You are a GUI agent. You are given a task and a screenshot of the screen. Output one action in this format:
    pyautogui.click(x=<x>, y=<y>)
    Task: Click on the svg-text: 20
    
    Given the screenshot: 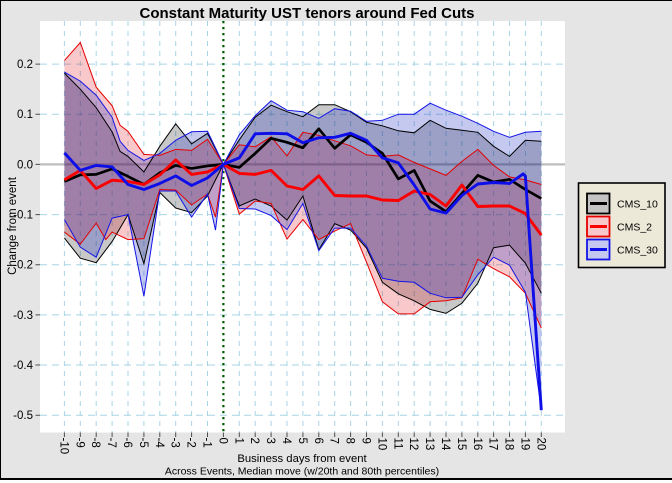 What is the action you would take?
    pyautogui.click(x=540, y=444)
    